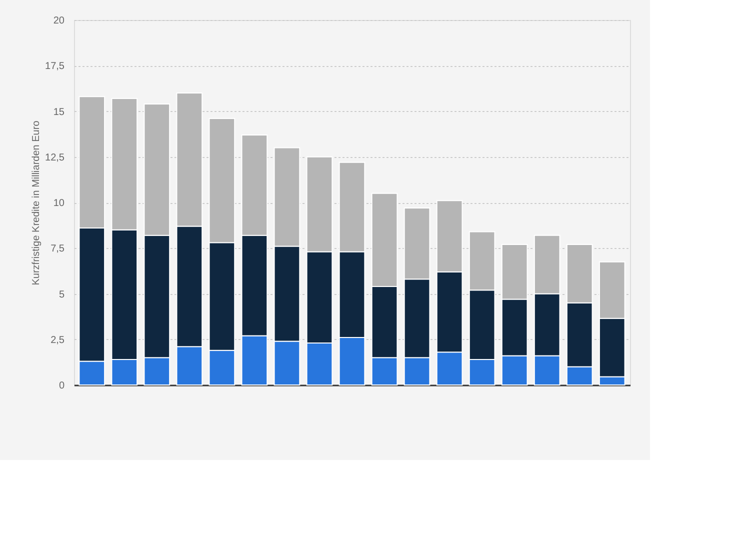 Image resolution: width=754 pixels, height=560 pixels. What do you see at coordinates (59, 21) in the screenshot?
I see `y-tick-label: 20` at bounding box center [59, 21].